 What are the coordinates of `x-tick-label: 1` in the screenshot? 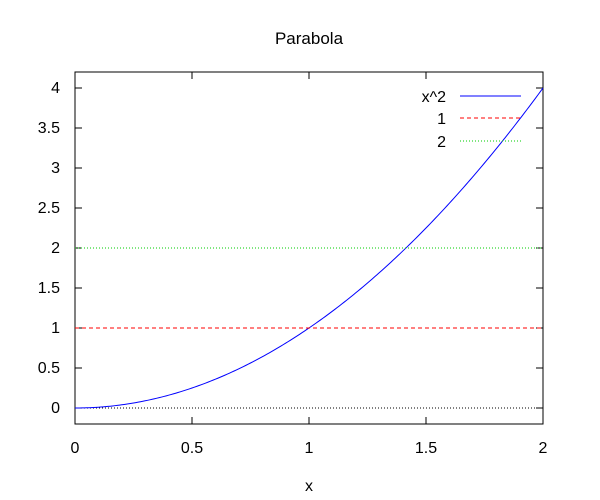 It's located at (309, 448).